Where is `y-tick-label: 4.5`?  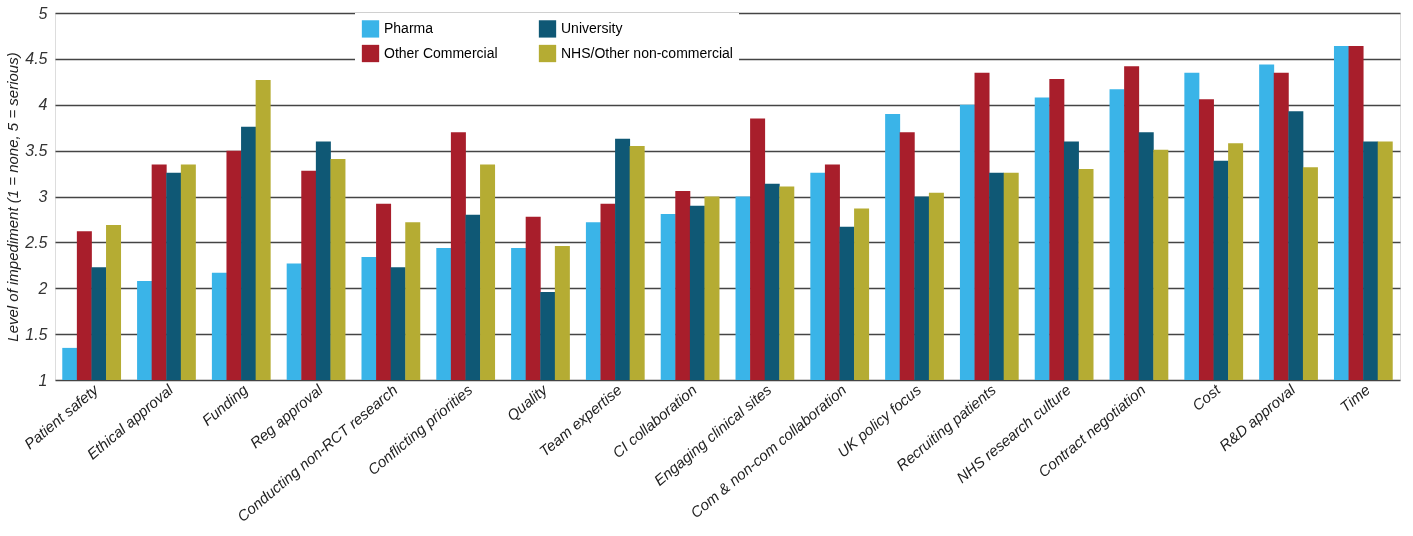
y-tick-label: 4.5 is located at coordinates (36, 59).